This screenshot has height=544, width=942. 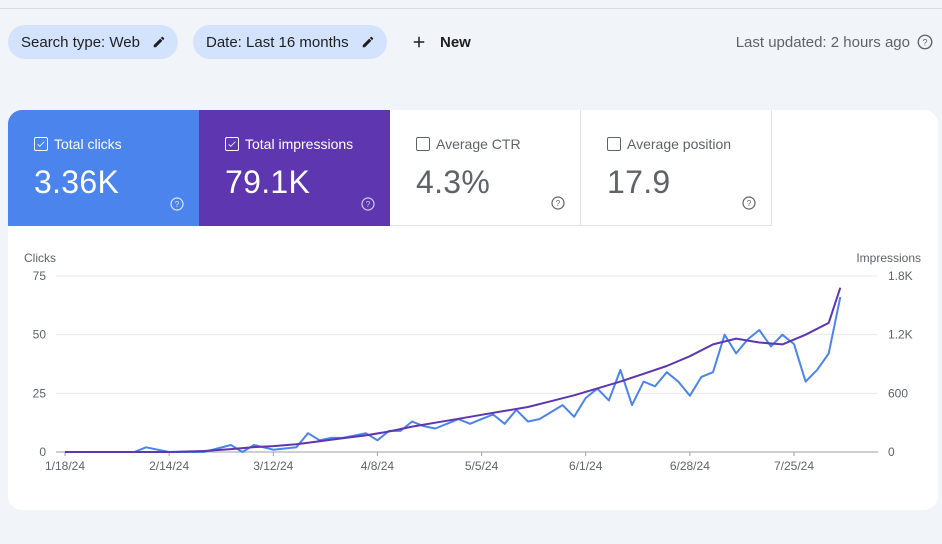 What do you see at coordinates (419, 42) in the screenshot?
I see `plus-icon` at bounding box center [419, 42].